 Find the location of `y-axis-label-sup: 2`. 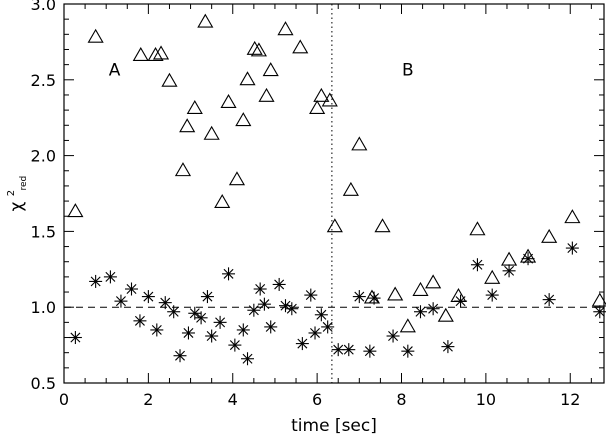

y-axis-label-sup: 2 is located at coordinates (11, 193).